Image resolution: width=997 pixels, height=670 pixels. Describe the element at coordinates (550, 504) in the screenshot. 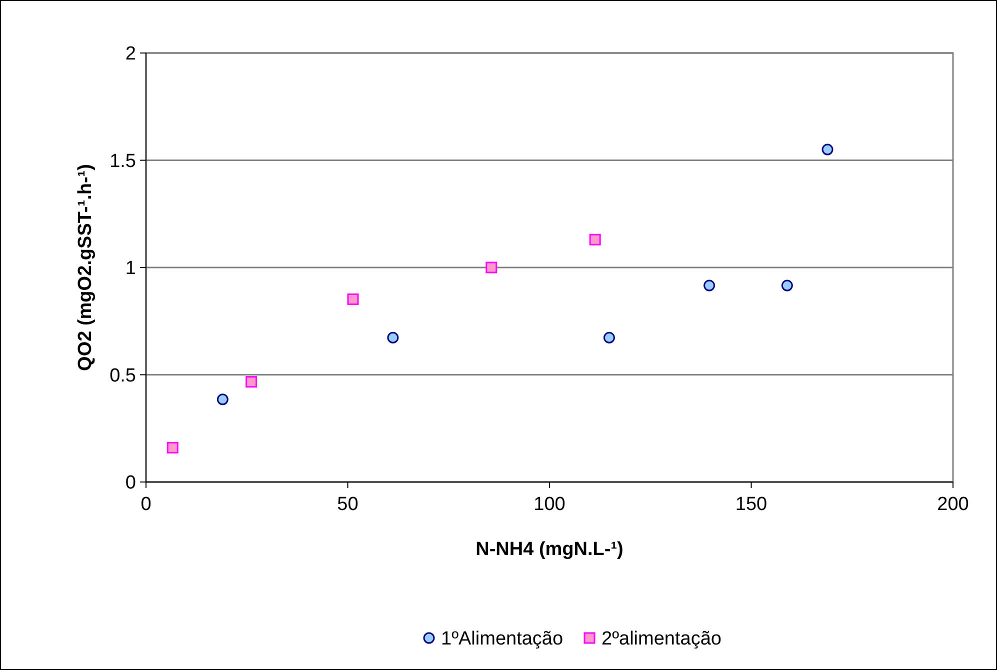

I see `x-tick-label: 100` at that location.